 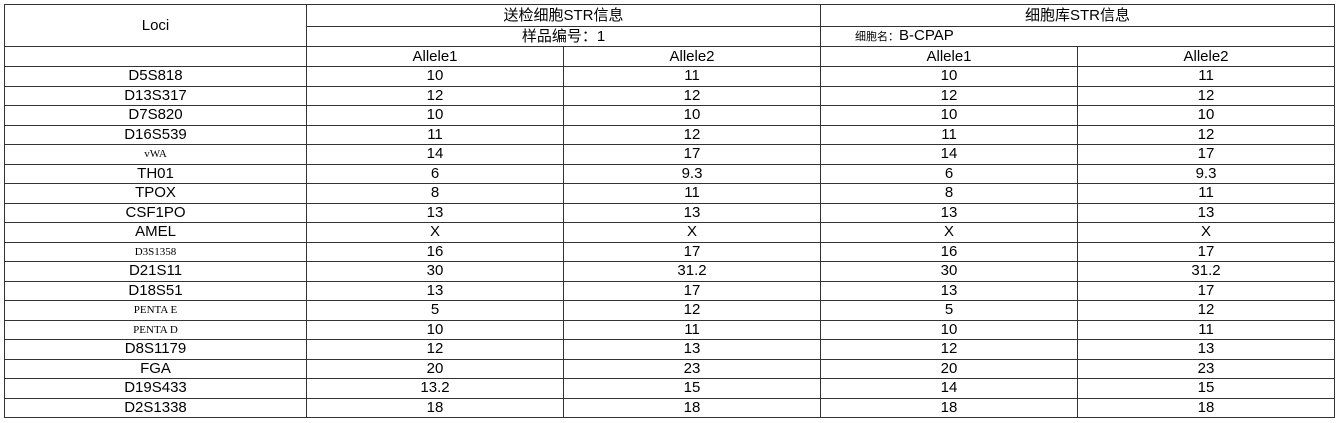 What do you see at coordinates (155, 388) in the screenshot?
I see `locus-cell: D19S433` at bounding box center [155, 388].